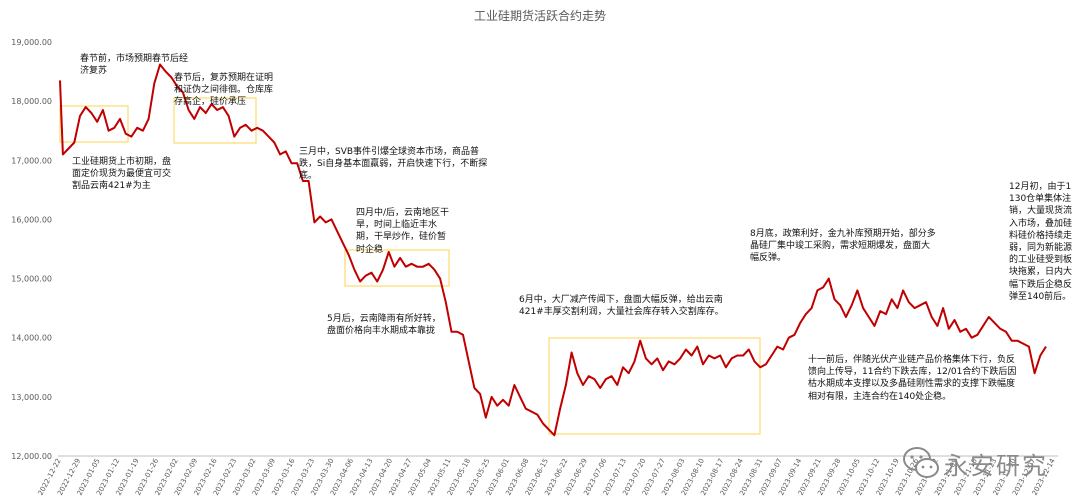 The height and width of the screenshot is (503, 1080). I want to click on watermark-text: 永安研究, so click(996, 466).